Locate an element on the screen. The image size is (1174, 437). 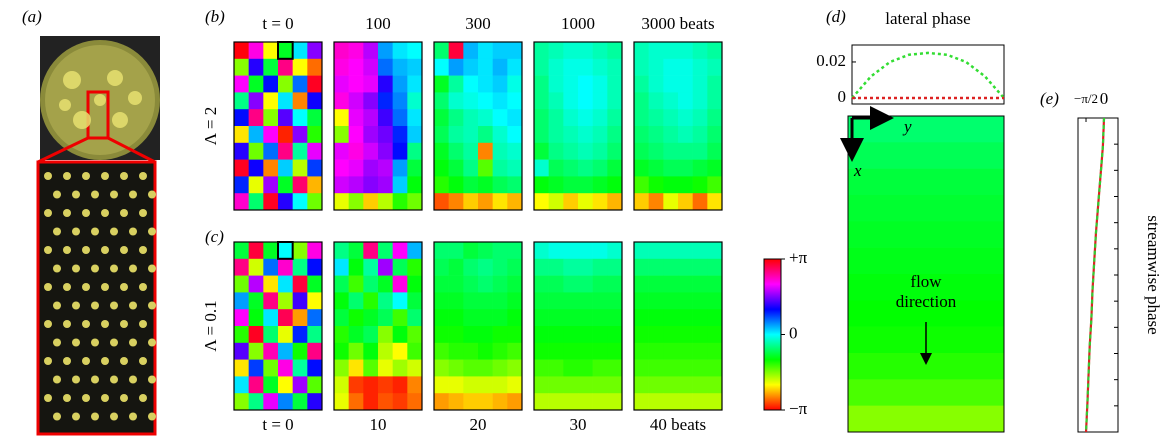
frame-label: 3000 beats is located at coordinates (677, 23).